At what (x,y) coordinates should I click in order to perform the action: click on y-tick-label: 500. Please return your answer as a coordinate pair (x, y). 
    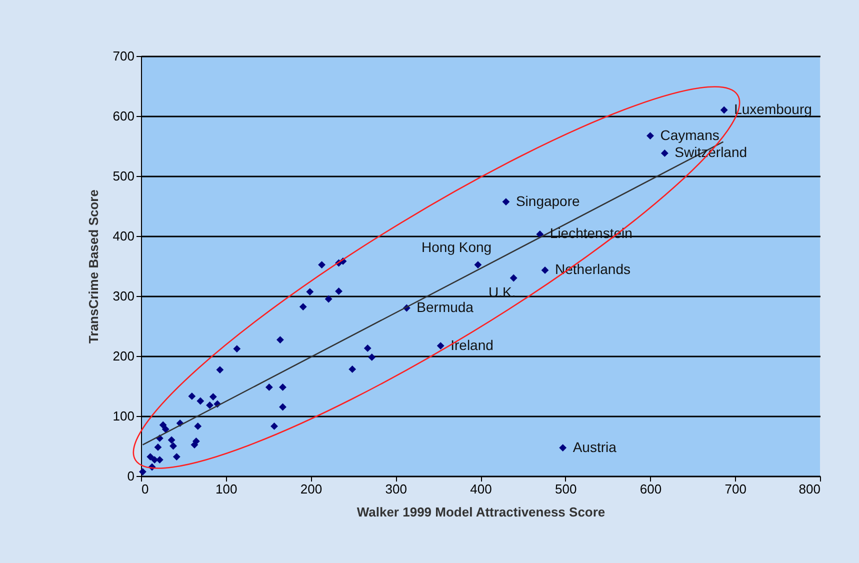
    Looking at the image, I should click on (123, 176).